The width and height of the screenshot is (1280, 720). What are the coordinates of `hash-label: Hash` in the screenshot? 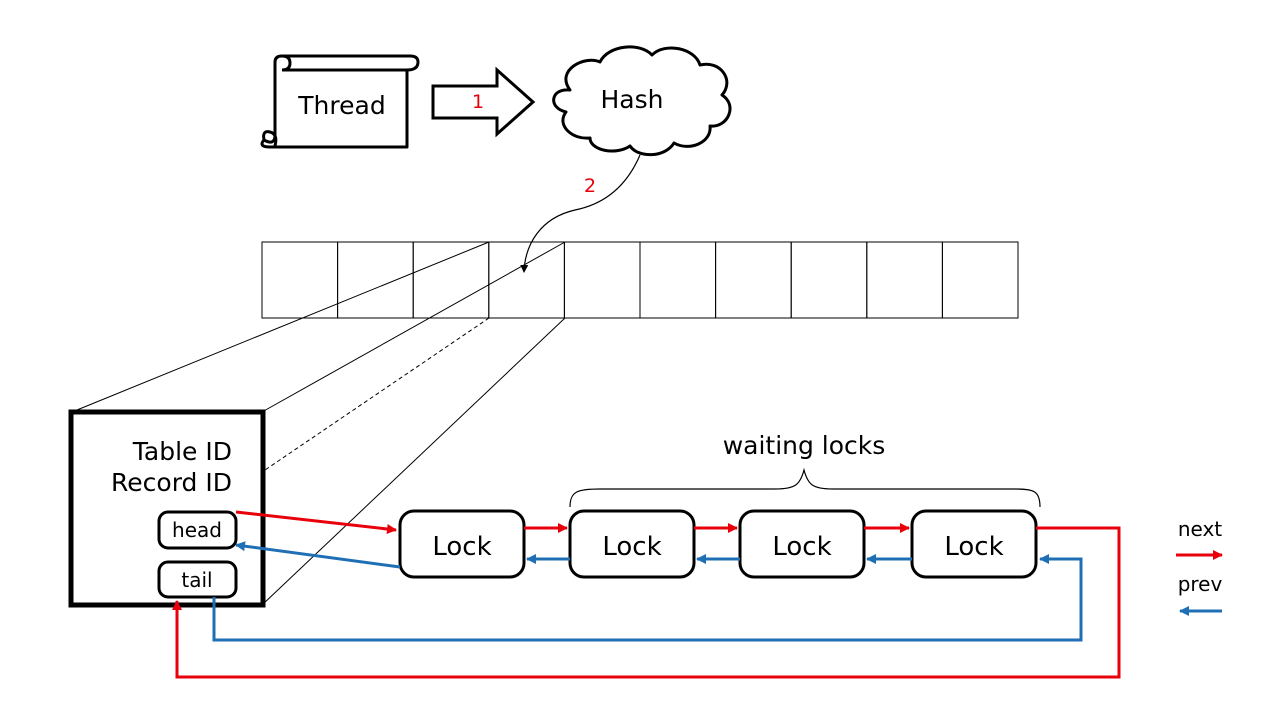 It's located at (632, 99).